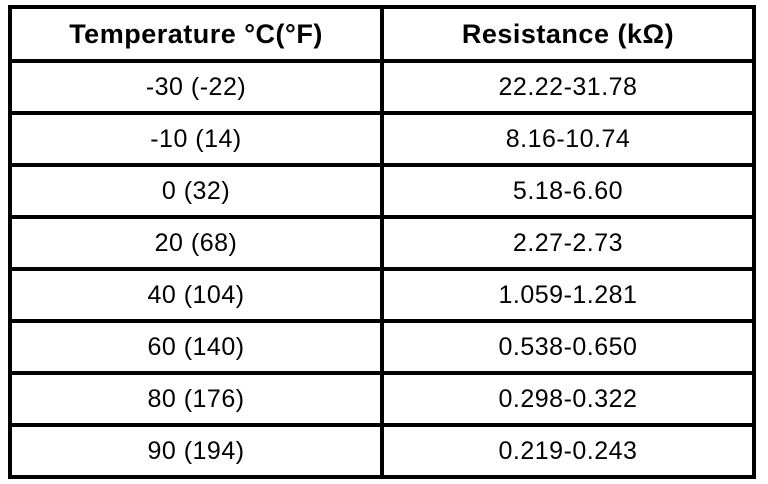  Describe the element at coordinates (568, 34) in the screenshot. I see `column-header-resistance: Resistance (kΩ)` at that location.